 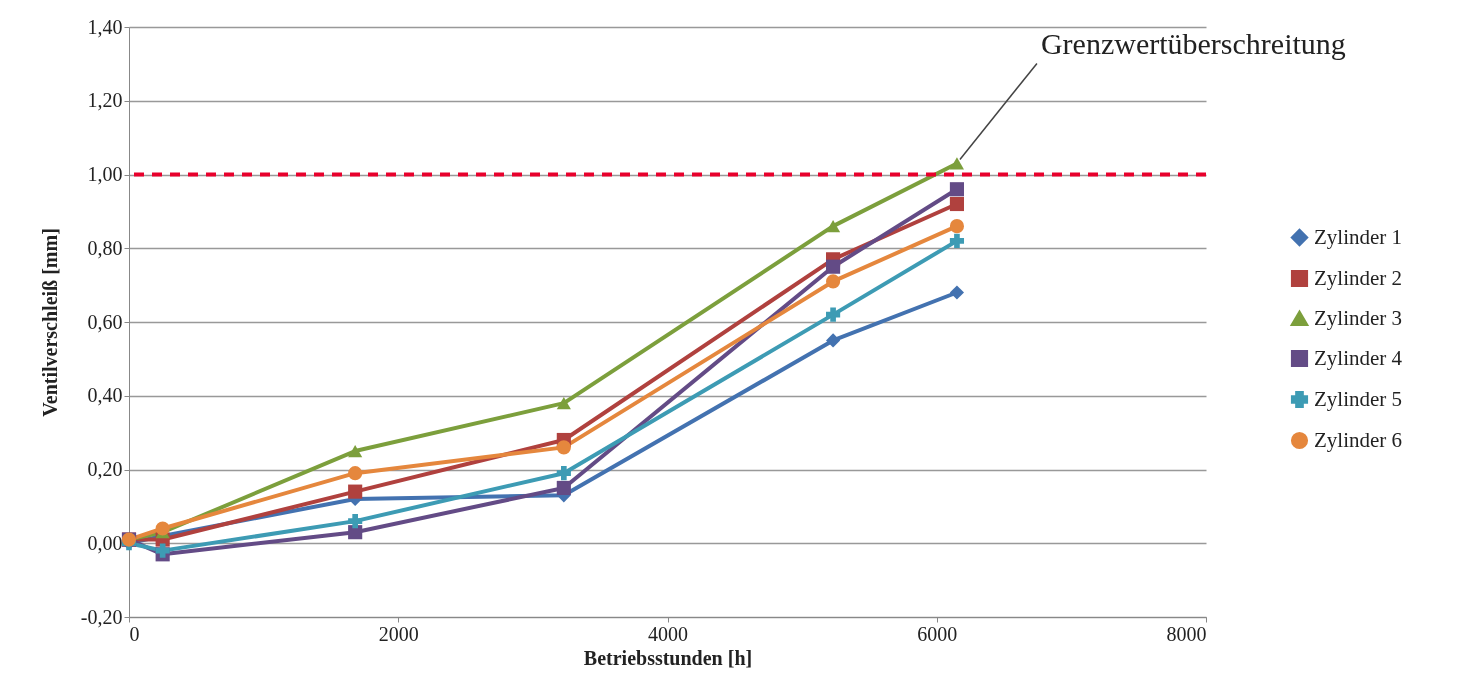 What do you see at coordinates (105, 542) in the screenshot?
I see `y-tick-label: 0,00` at bounding box center [105, 542].